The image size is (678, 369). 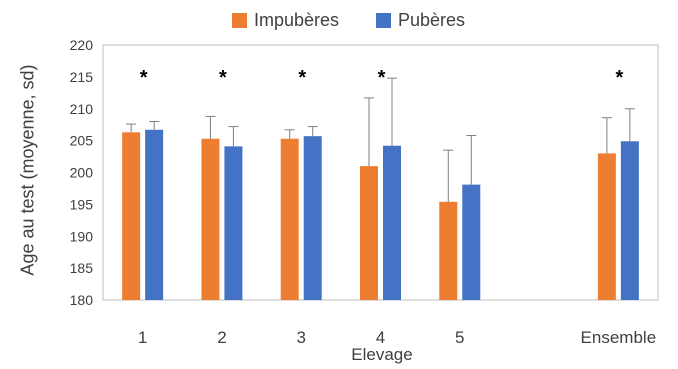 What do you see at coordinates (221, 337) in the screenshot?
I see `x-tick-label: 2` at bounding box center [221, 337].